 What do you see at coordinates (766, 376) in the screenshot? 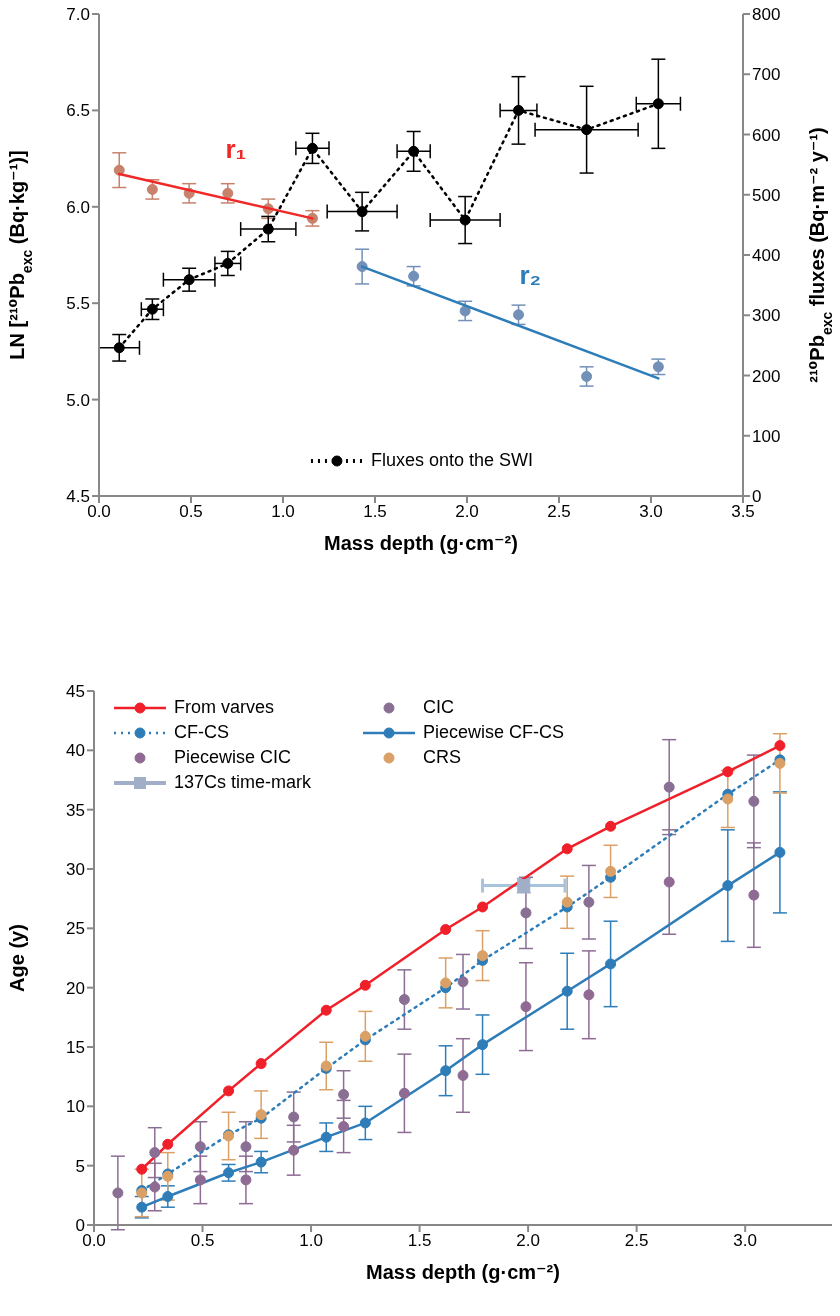
I see `y2-tick-label: 200` at bounding box center [766, 376].